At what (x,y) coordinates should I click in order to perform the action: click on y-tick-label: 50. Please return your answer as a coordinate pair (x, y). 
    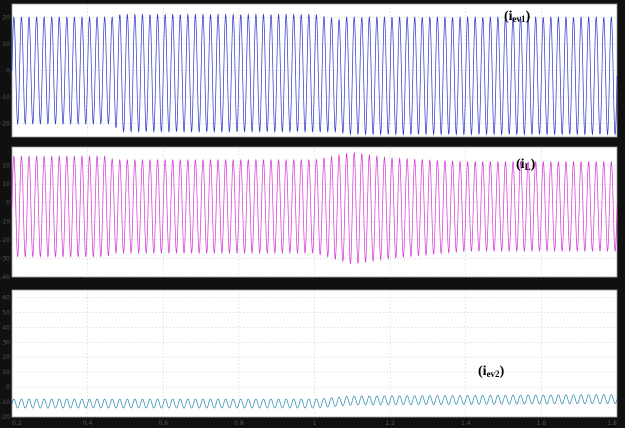
    Looking at the image, I should click on (6, 312).